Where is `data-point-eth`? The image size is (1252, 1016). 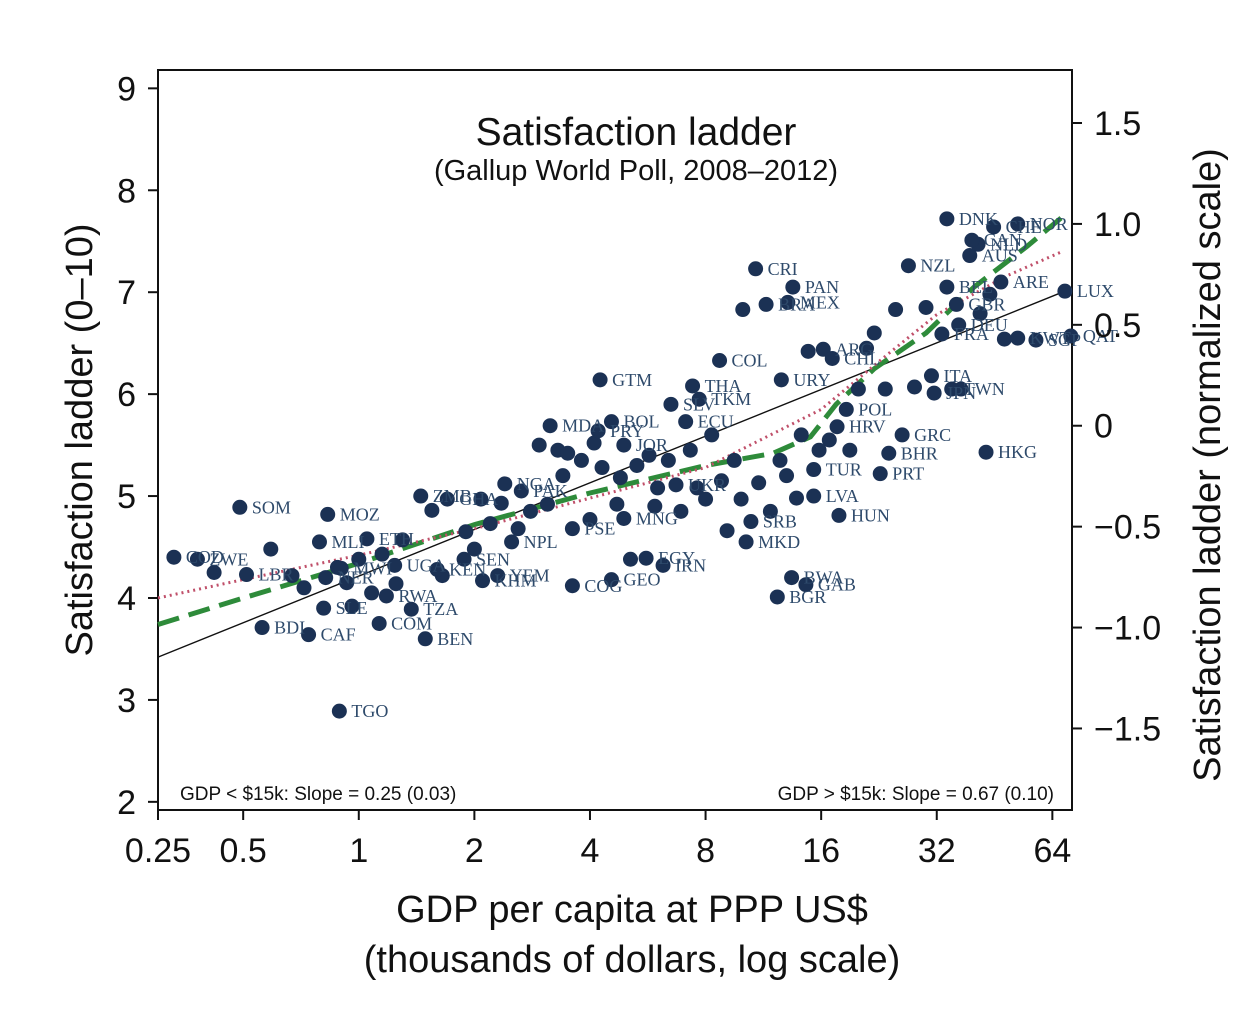 data-point-eth is located at coordinates (367, 539).